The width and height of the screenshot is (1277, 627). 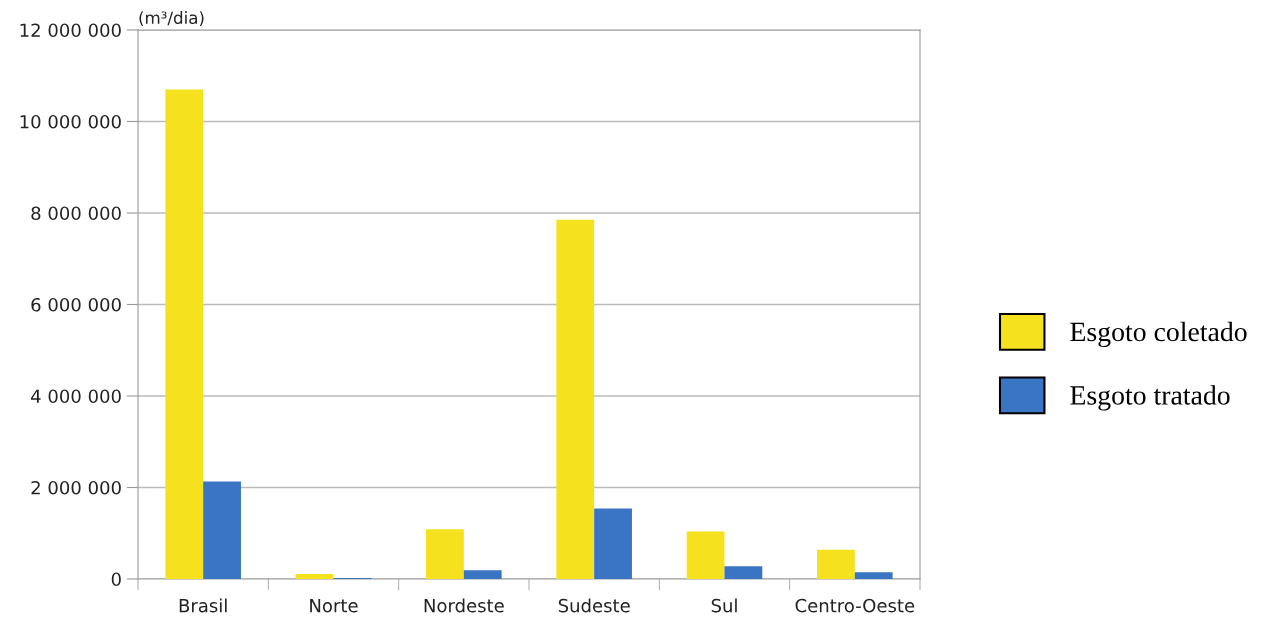 I want to click on y-tick-label: 4 000 000, so click(x=76, y=396).